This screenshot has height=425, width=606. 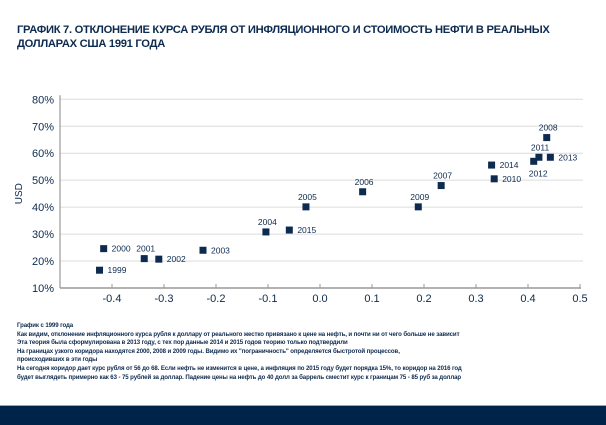 What do you see at coordinates (306, 230) in the screenshot?
I see `data-label: 2015` at bounding box center [306, 230].